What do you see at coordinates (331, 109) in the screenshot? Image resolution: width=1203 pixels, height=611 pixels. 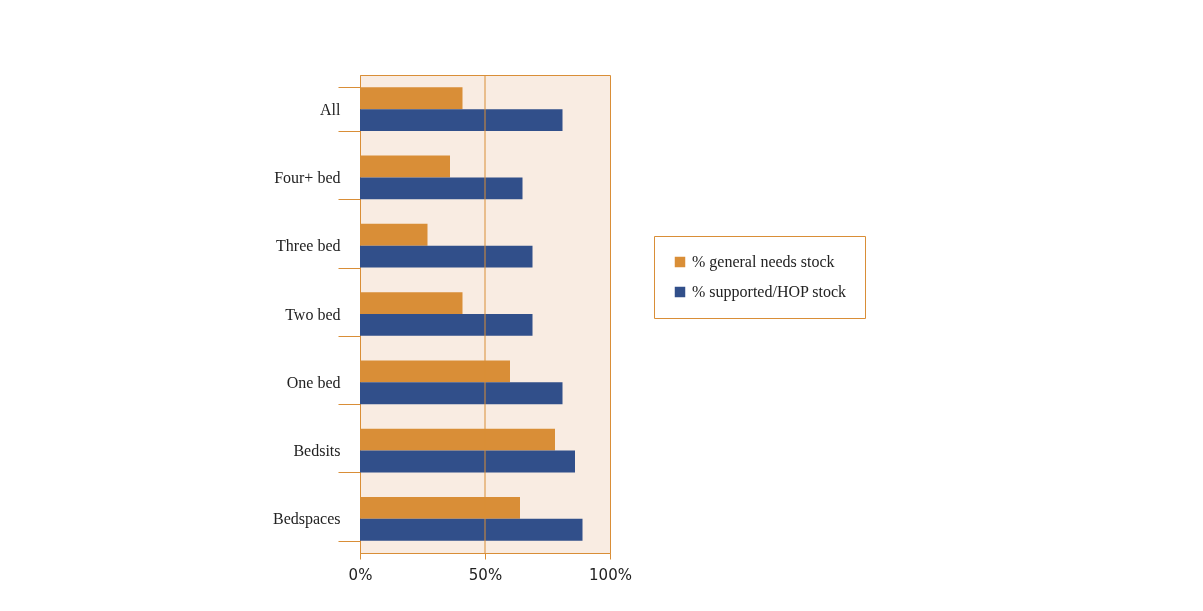 I see `y-tick-label: All` at bounding box center [331, 109].